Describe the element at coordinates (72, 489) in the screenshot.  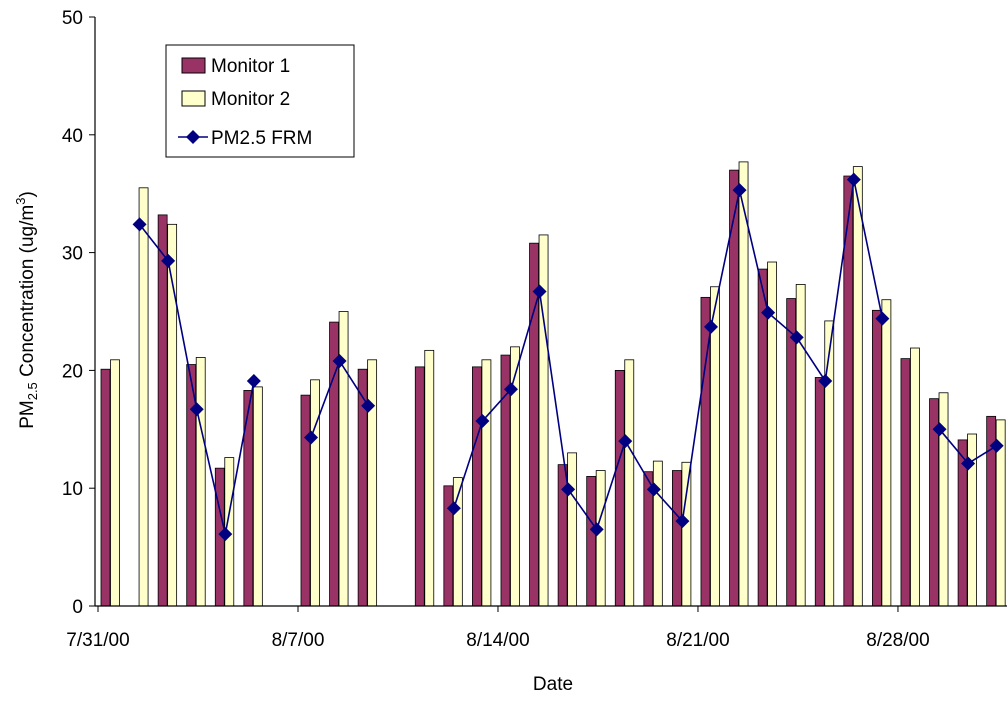
I see `y-tick-label-10: 10` at that location.